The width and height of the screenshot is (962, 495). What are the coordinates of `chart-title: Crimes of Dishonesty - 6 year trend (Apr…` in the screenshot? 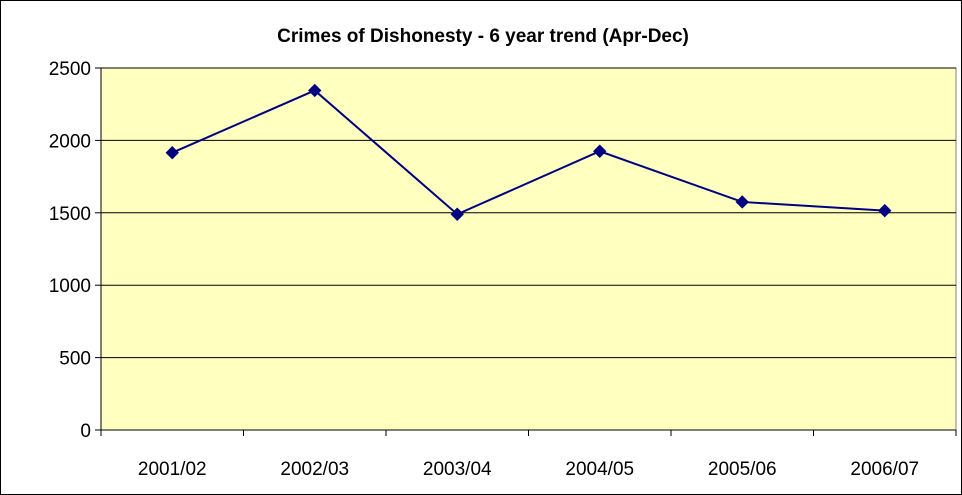 It's located at (483, 36).